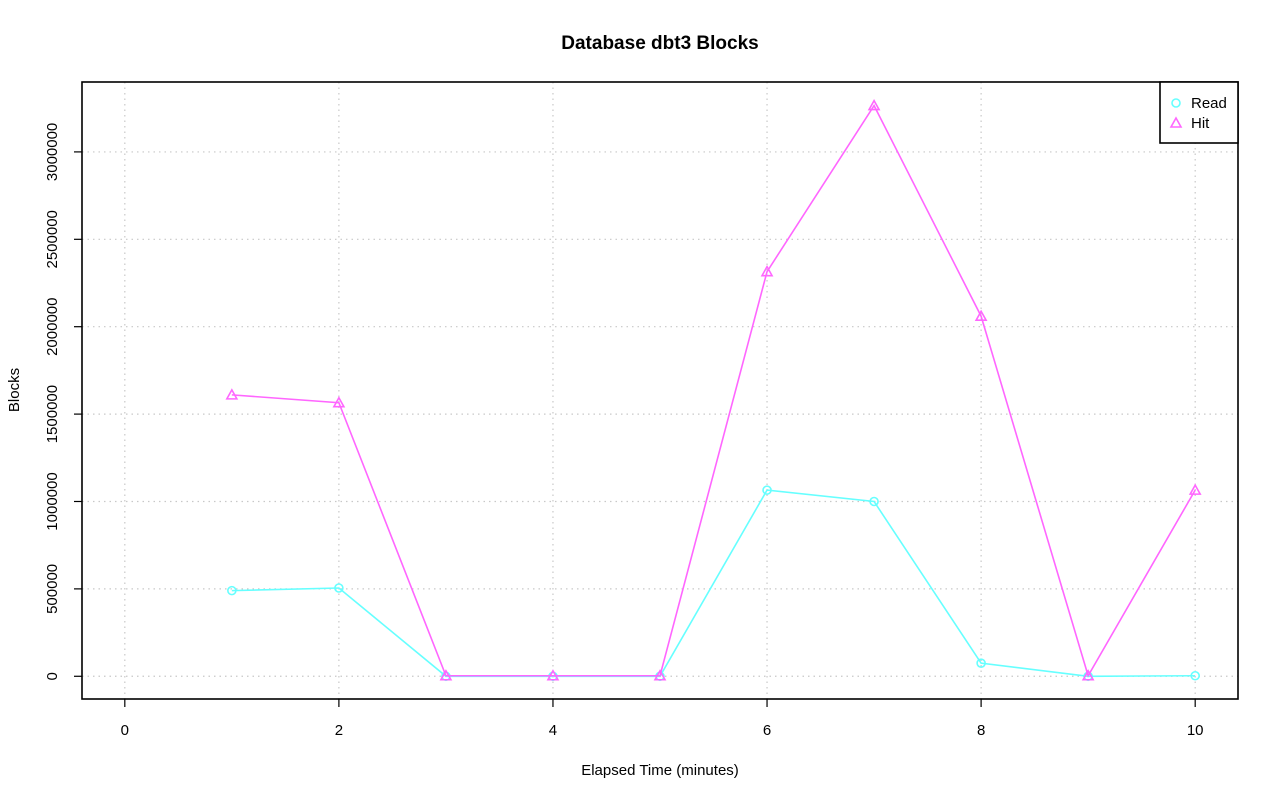 The image size is (1280, 806). What do you see at coordinates (1176, 103) in the screenshot?
I see `legend-marker-read` at bounding box center [1176, 103].